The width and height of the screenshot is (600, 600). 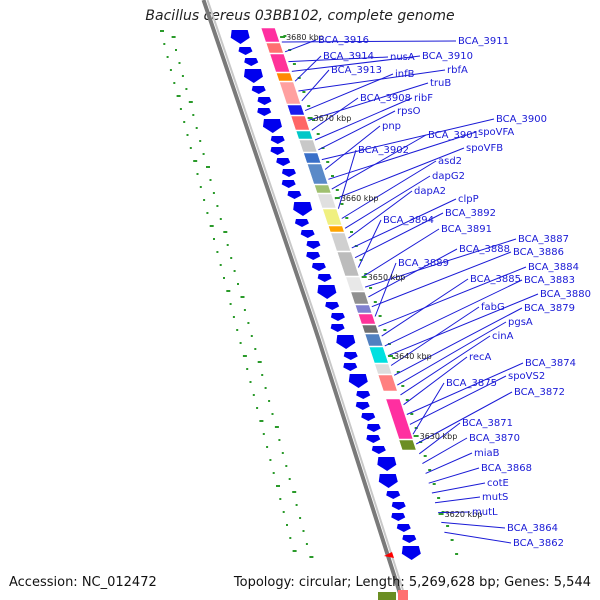 I want to click on gene-label: pnp, so click(x=391, y=126).